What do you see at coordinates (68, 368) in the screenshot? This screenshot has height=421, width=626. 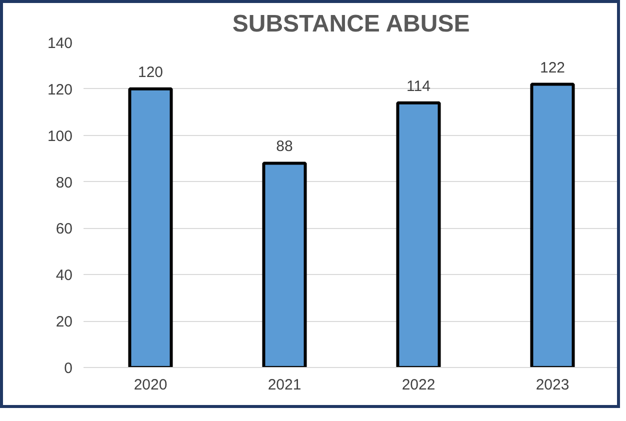 I see `y-tick-label: 0` at bounding box center [68, 368].